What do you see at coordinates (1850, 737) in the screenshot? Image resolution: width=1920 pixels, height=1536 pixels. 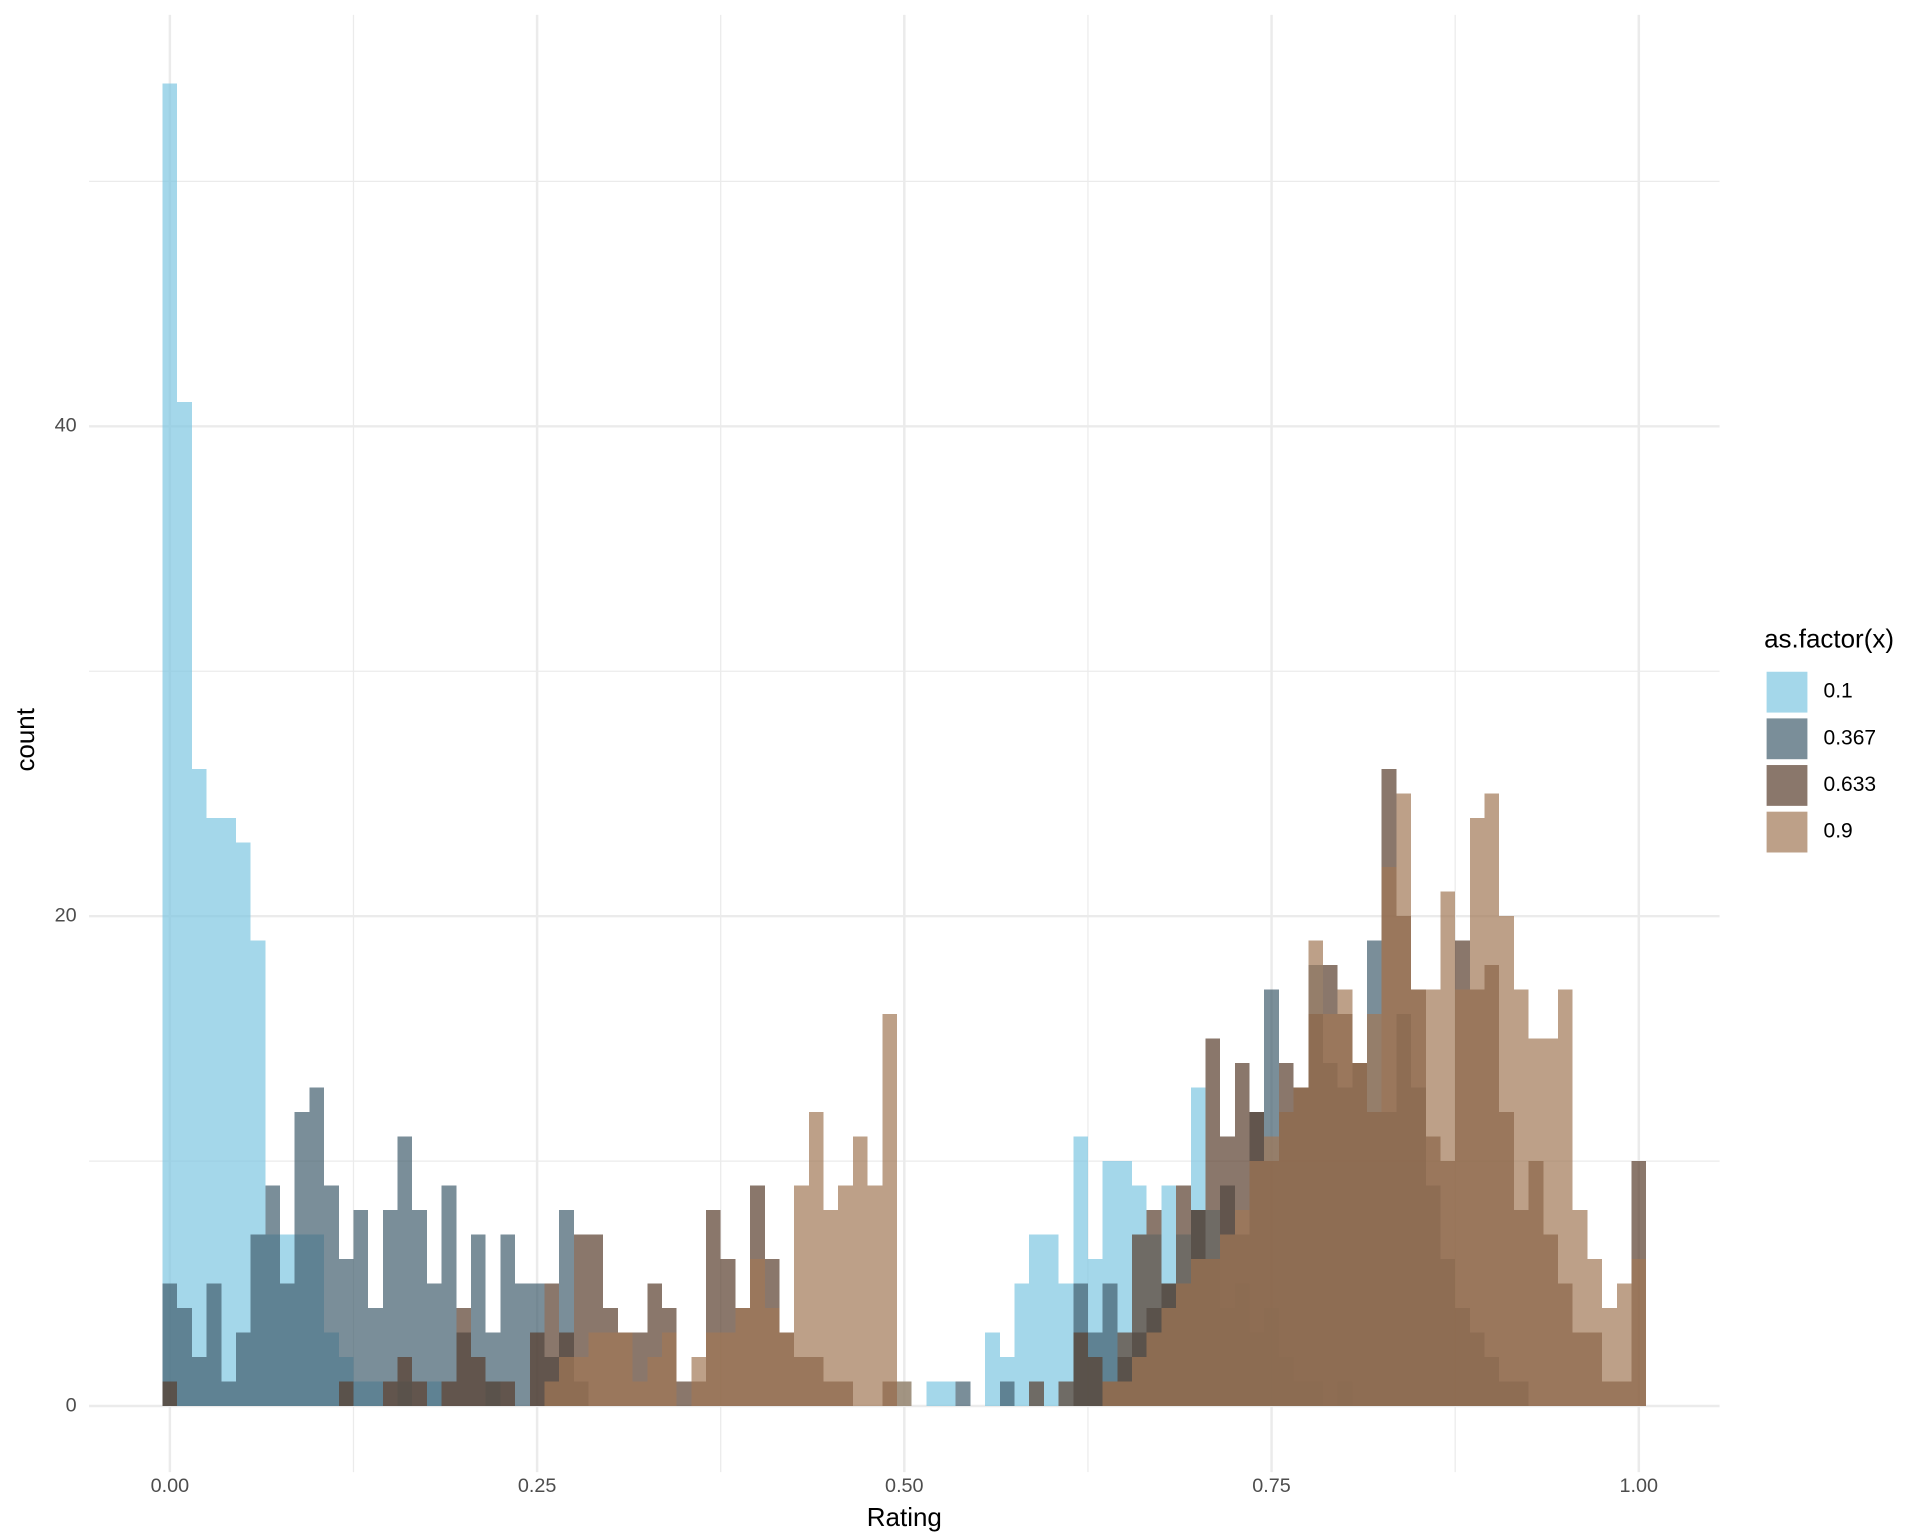 I see `legend-label: 0.367` at bounding box center [1850, 737].